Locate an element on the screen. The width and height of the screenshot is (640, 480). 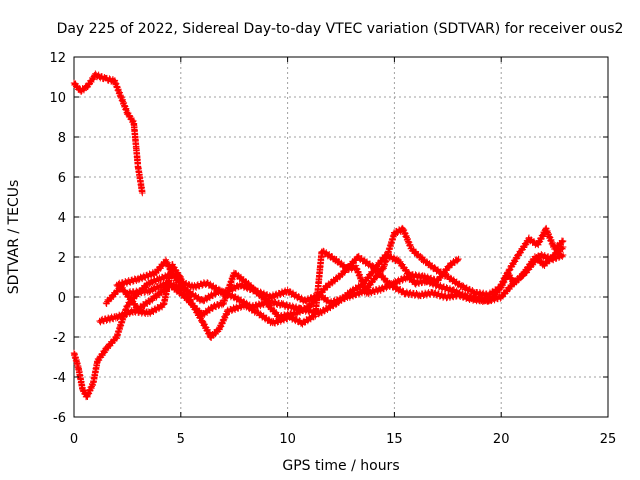
y-tick-label: 6 is located at coordinates (62, 178).